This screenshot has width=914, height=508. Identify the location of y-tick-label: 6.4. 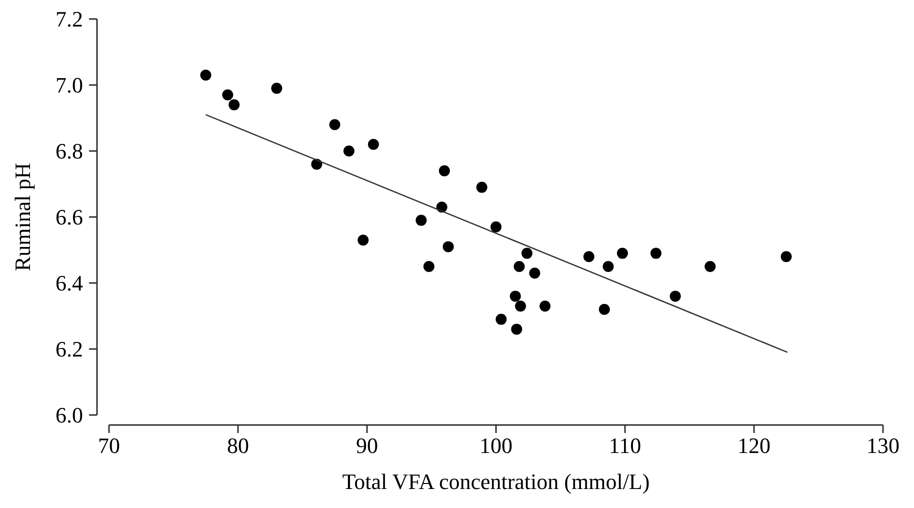
(69, 283).